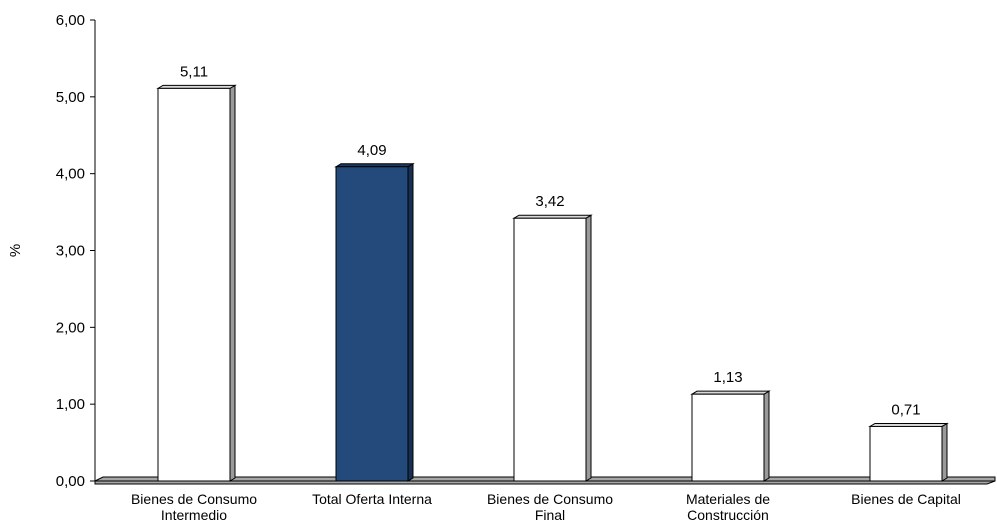  I want to click on y-axis-title: %, so click(15, 250).